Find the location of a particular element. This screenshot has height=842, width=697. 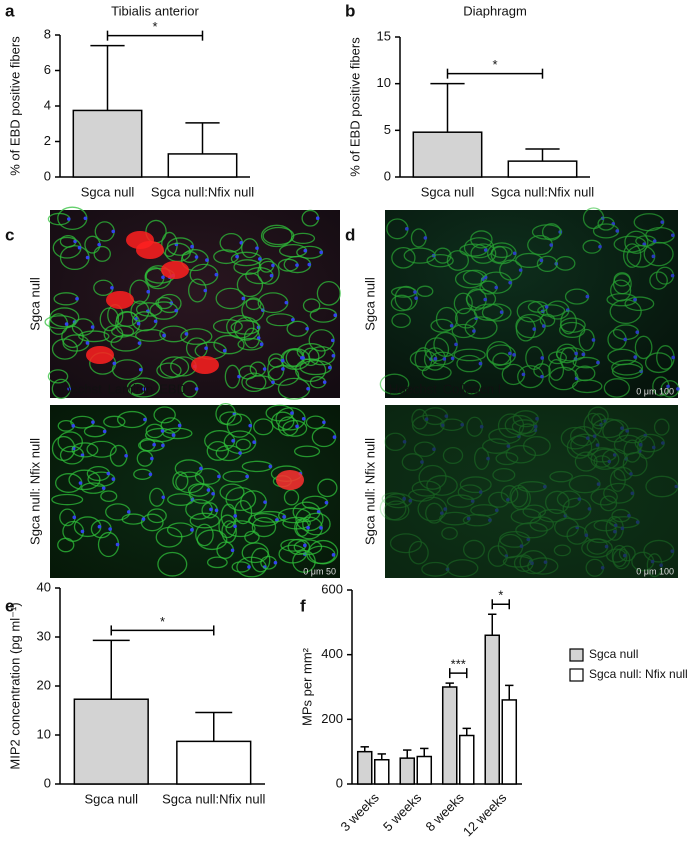

significance-label: * is located at coordinates (494, 64).